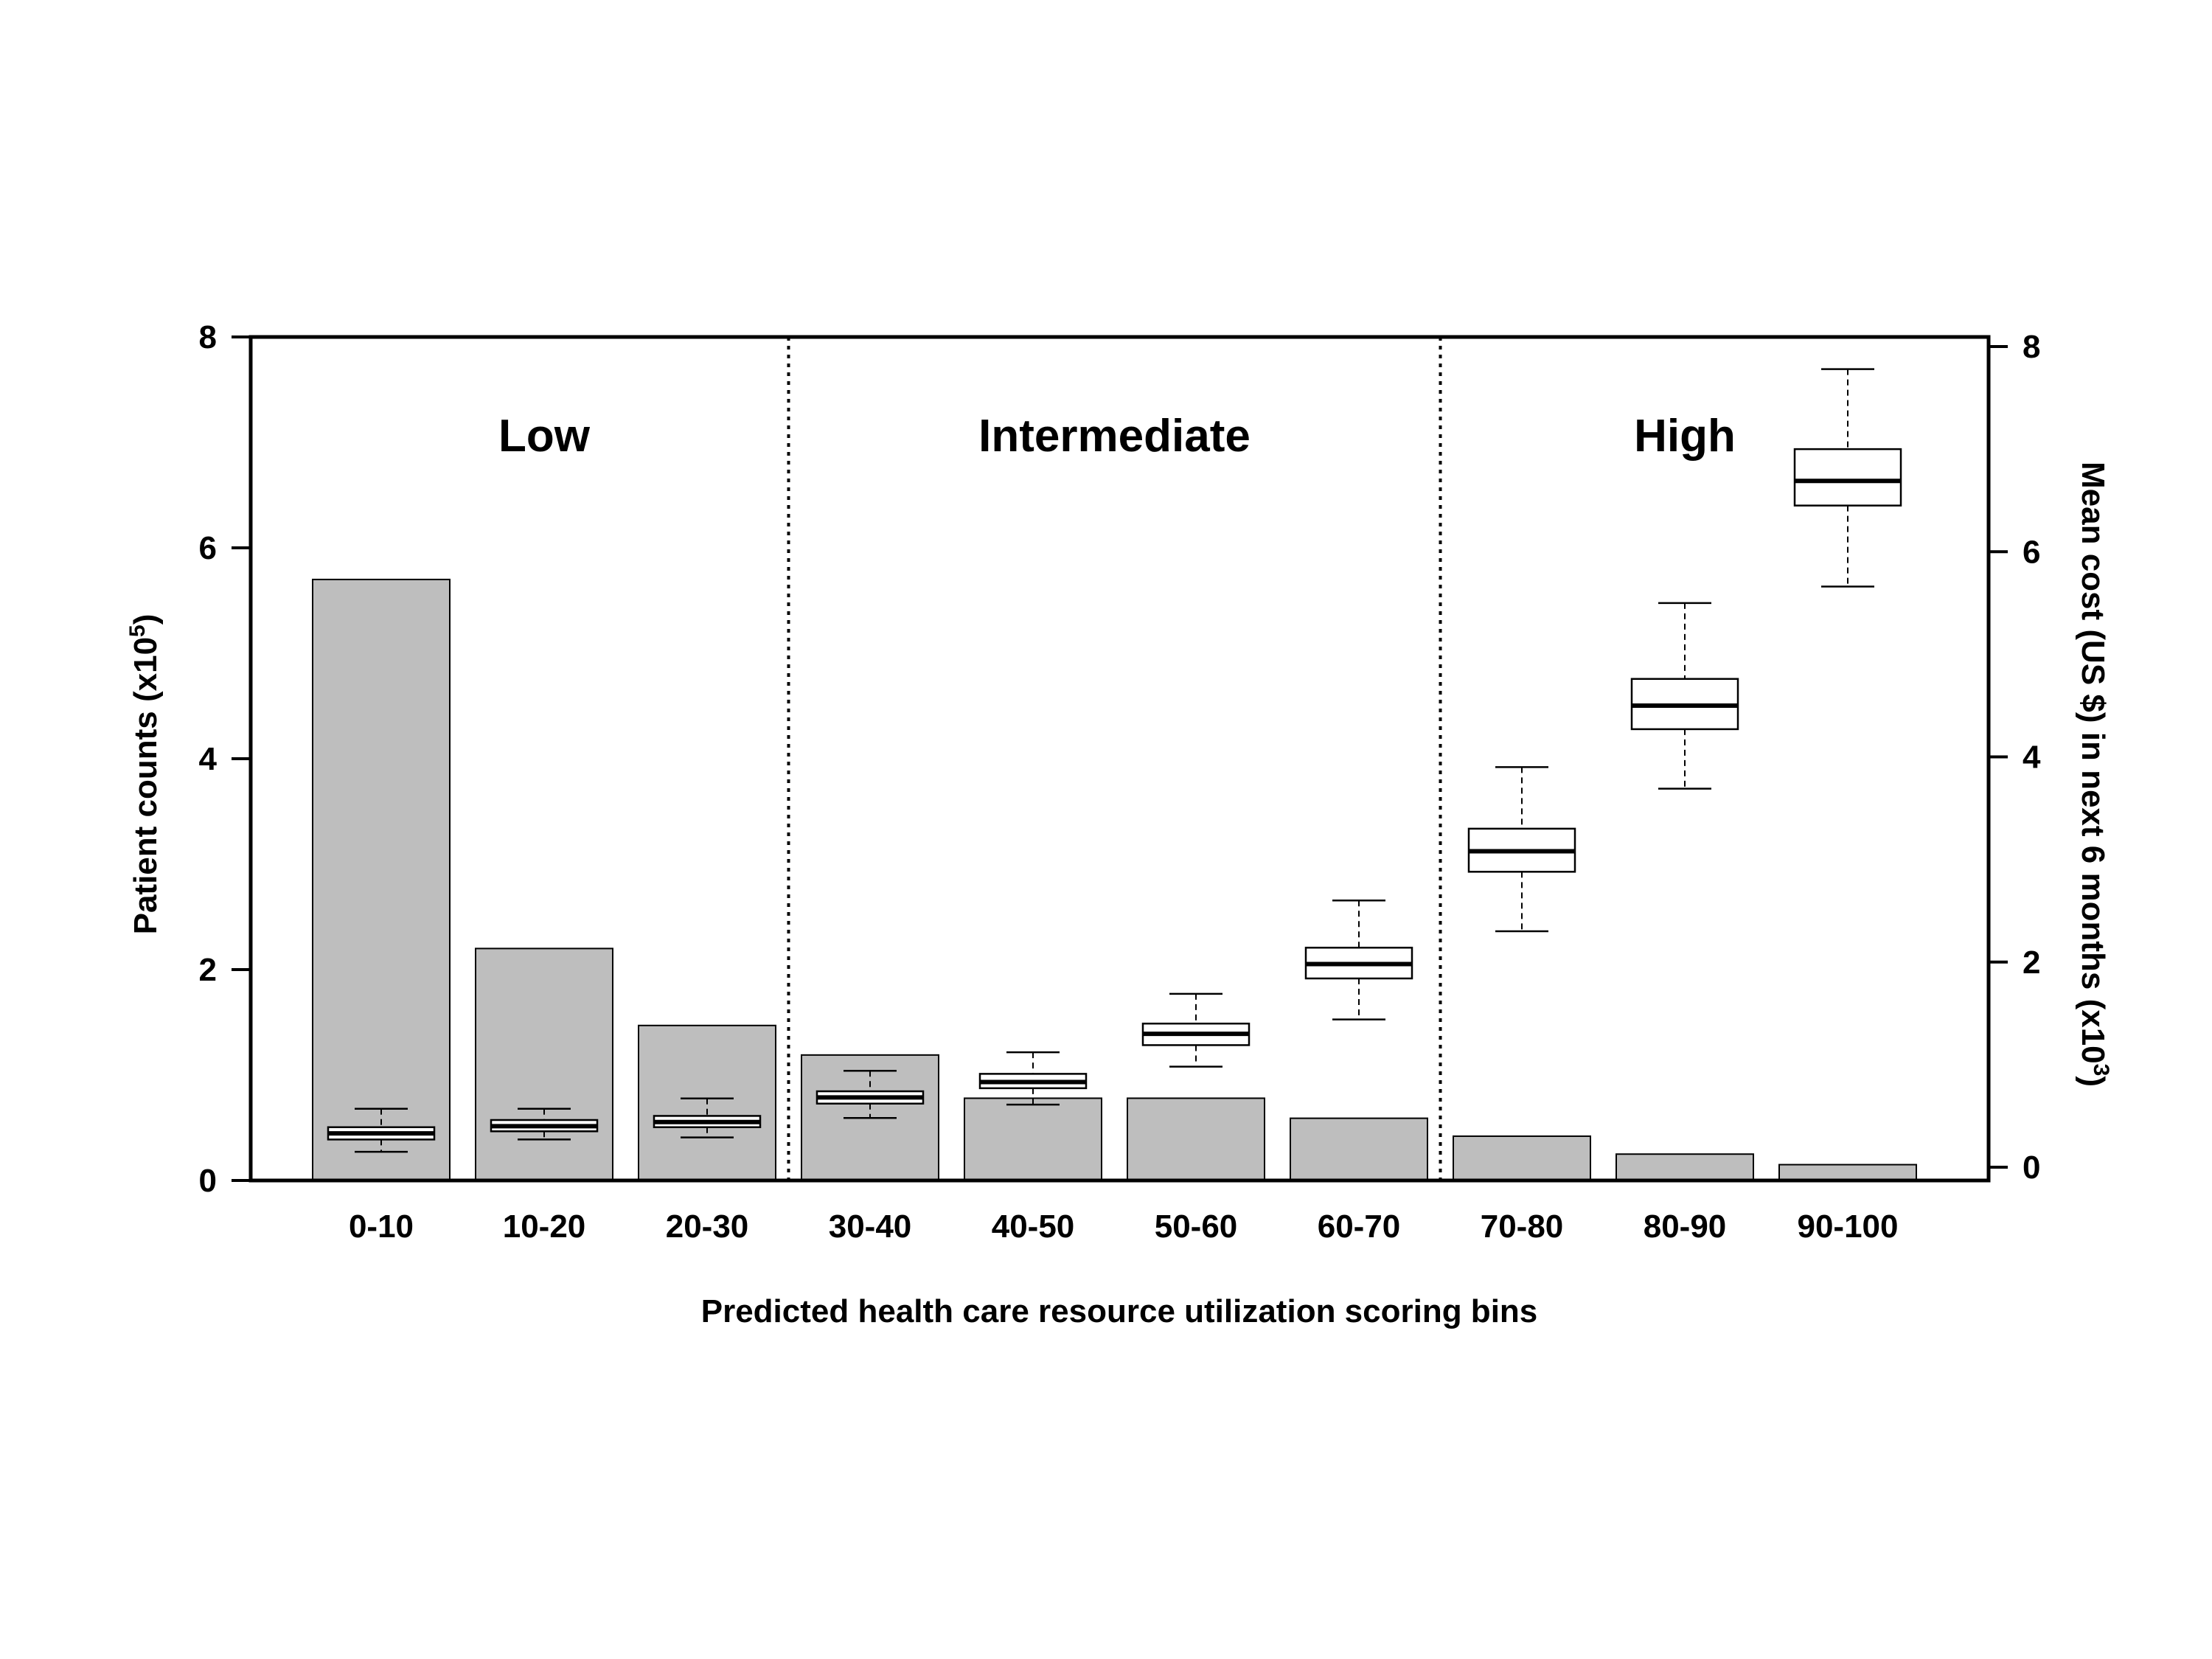 Image resolution: width=2212 pixels, height=1659 pixels. Describe the element at coordinates (707, 1226) in the screenshot. I see `x-tick-label-20-30: 20-30` at that location.